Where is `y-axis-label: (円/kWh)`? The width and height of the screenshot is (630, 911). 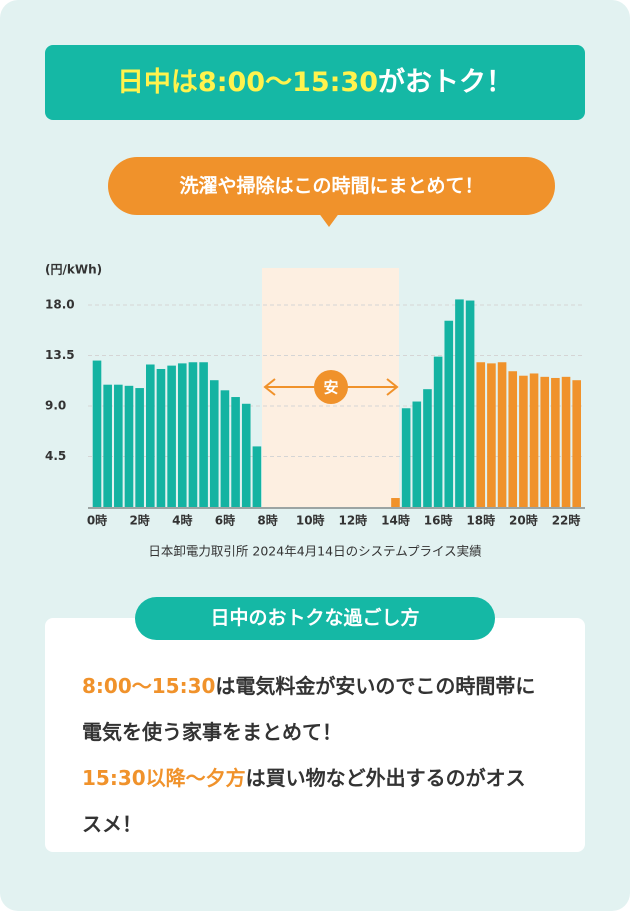 y-axis-label: (円/kWh) is located at coordinates (73, 270).